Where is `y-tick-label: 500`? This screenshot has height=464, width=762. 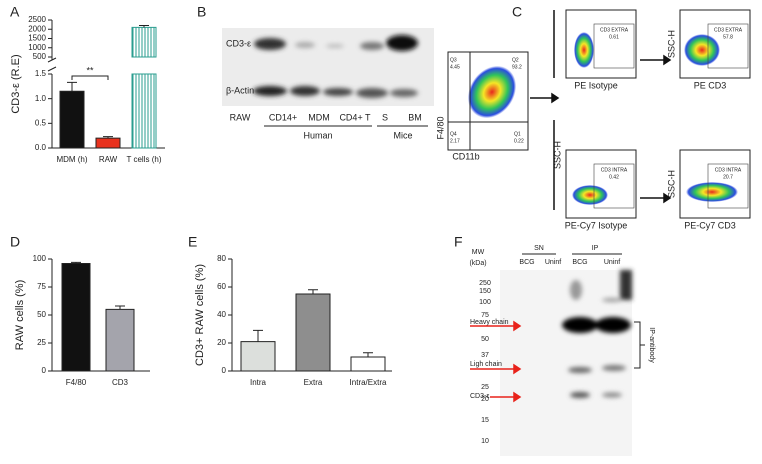
y-tick-label: 500 is located at coordinates (40, 56).